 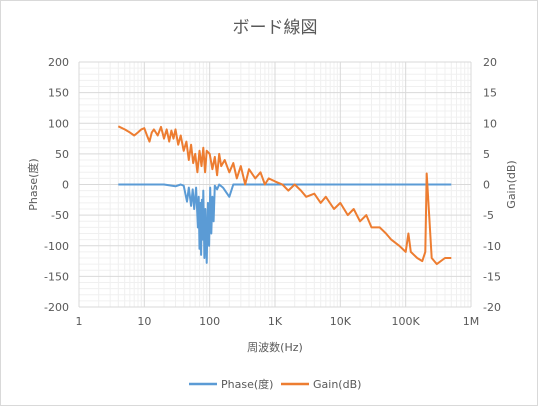 I want to click on x-tick-label: 10K, so click(x=341, y=321).